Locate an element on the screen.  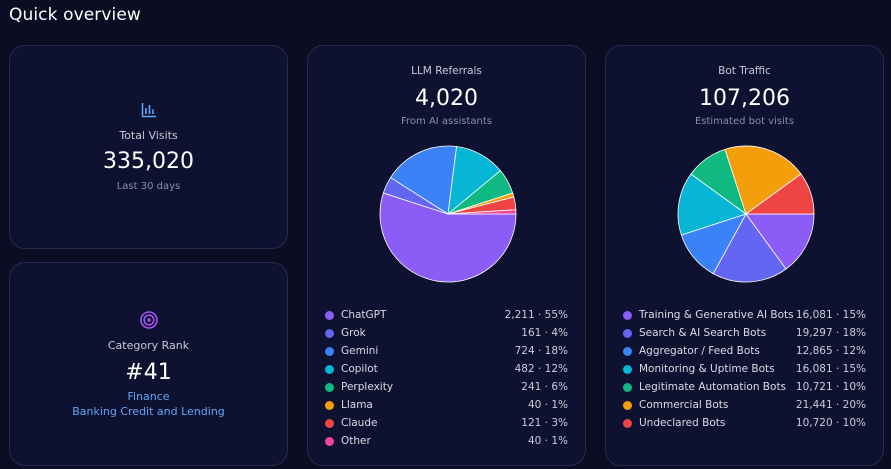
legend-value: 12,865 · 12% is located at coordinates (830, 351).